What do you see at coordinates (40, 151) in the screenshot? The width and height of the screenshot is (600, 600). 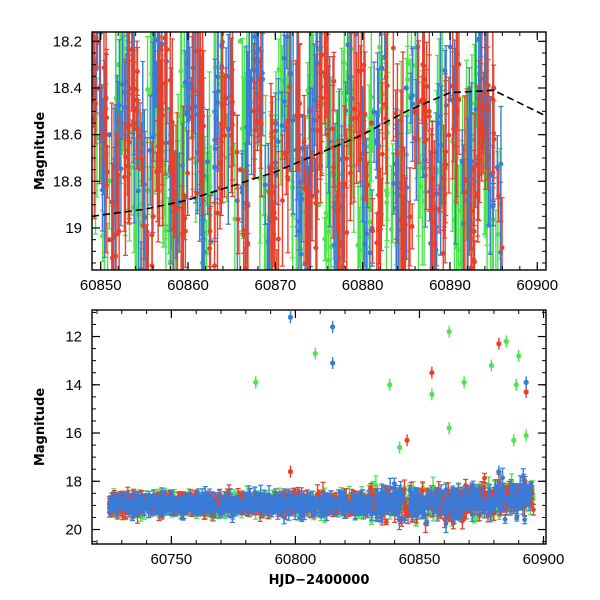 I see `top-y-axis-label: Magnitude` at bounding box center [40, 151].